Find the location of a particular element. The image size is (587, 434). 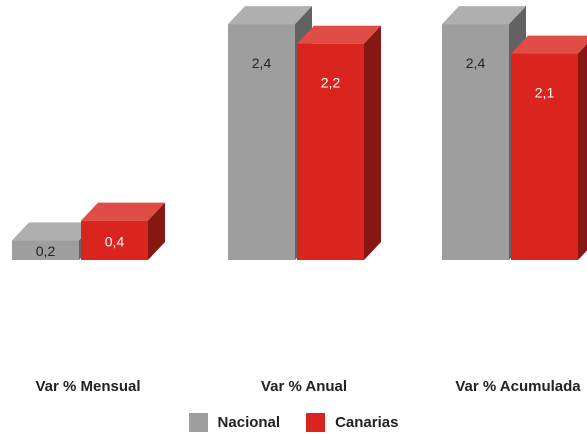

legend-item-canarias: Canarias is located at coordinates (352, 422).